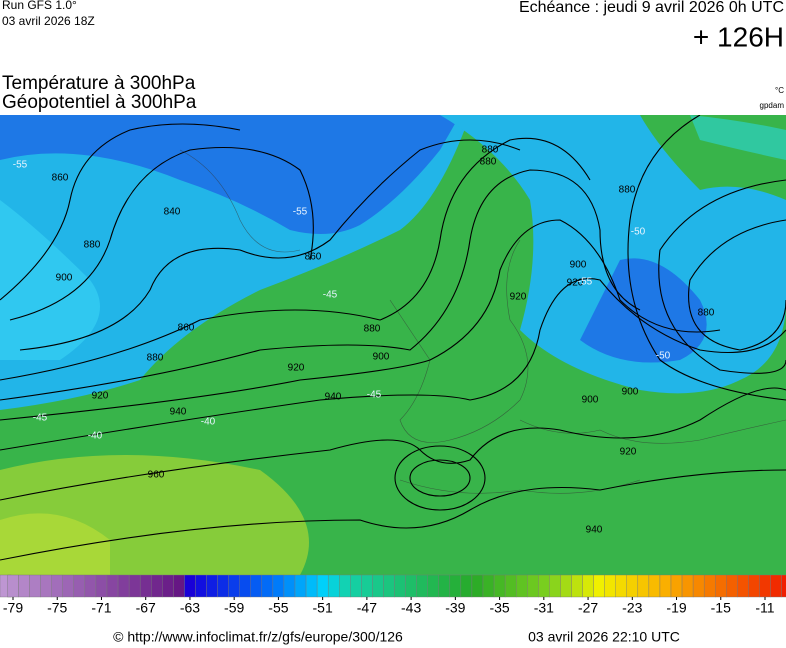 The image size is (786, 648). Describe the element at coordinates (48, 21) in the screenshot. I see `run-date: 03 avril 2026 18Z` at that location.